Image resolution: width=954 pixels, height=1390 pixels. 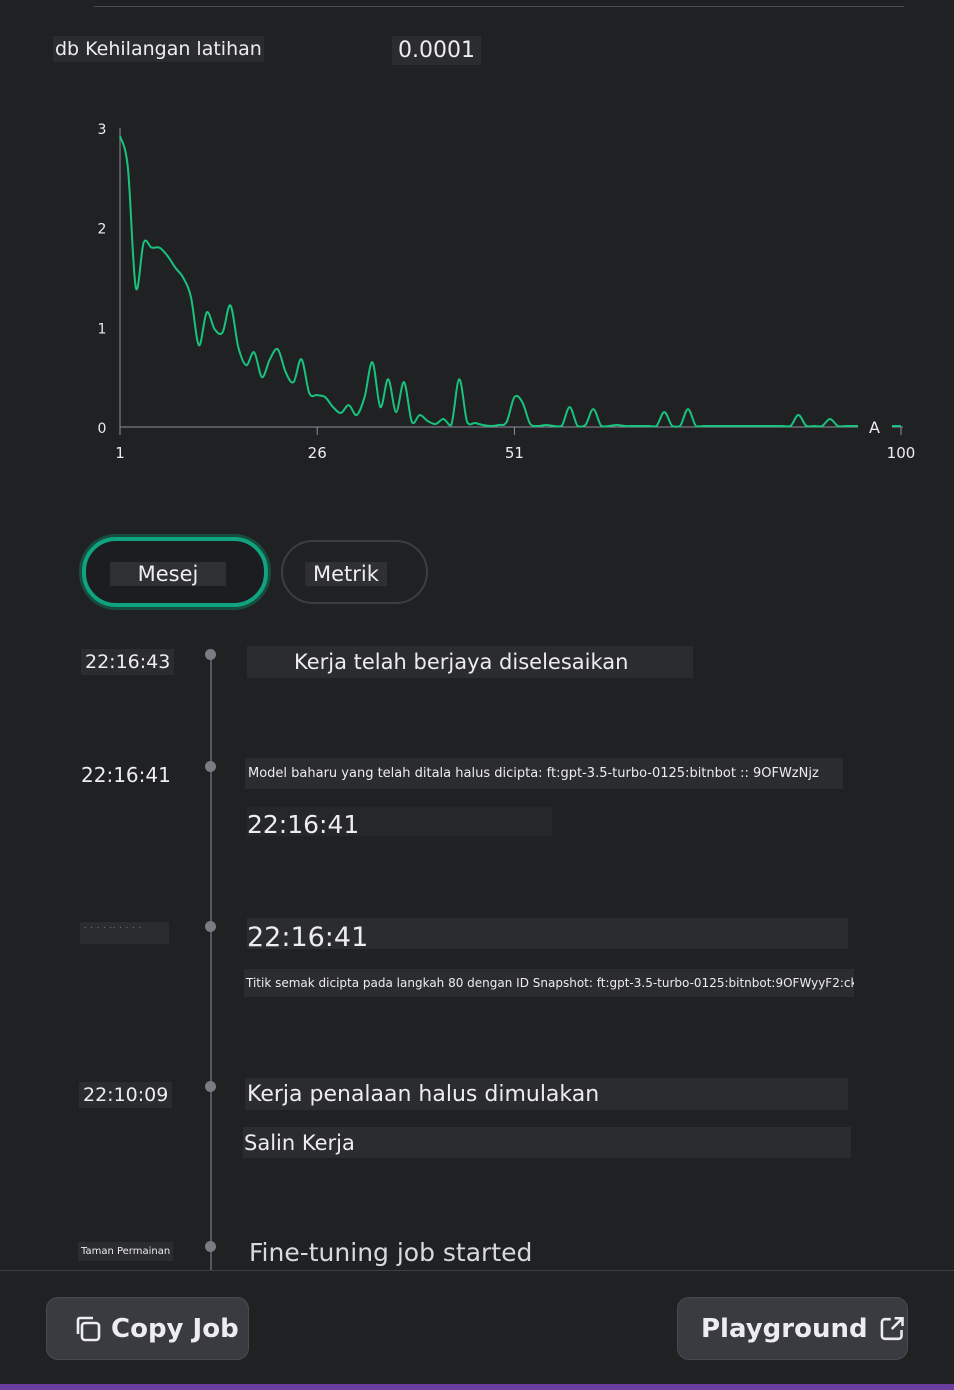 I want to click on legend-marker-bg, so click(x=875, y=427).